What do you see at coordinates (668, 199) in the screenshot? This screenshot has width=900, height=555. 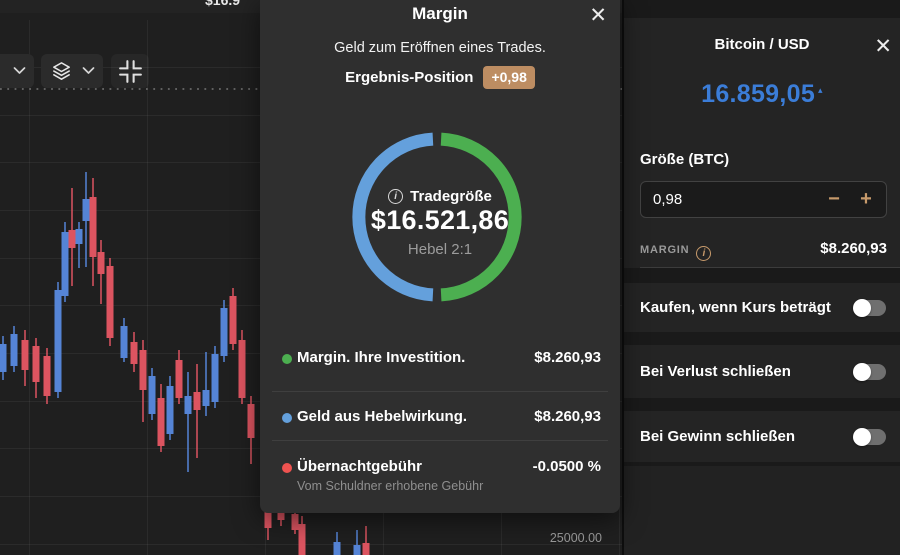 I see `size-value: 0,98` at bounding box center [668, 199].